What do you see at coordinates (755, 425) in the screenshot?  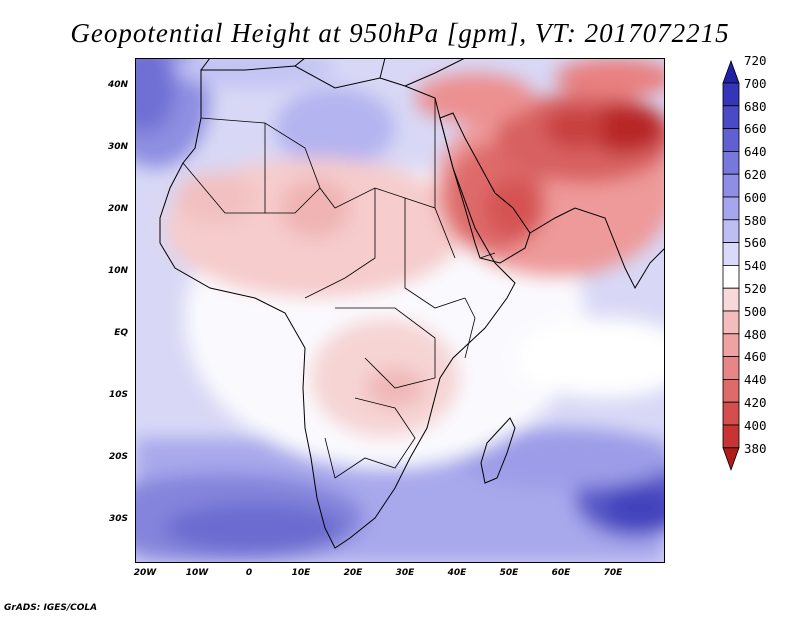 I see `colorbar-label: 400` at bounding box center [755, 425].